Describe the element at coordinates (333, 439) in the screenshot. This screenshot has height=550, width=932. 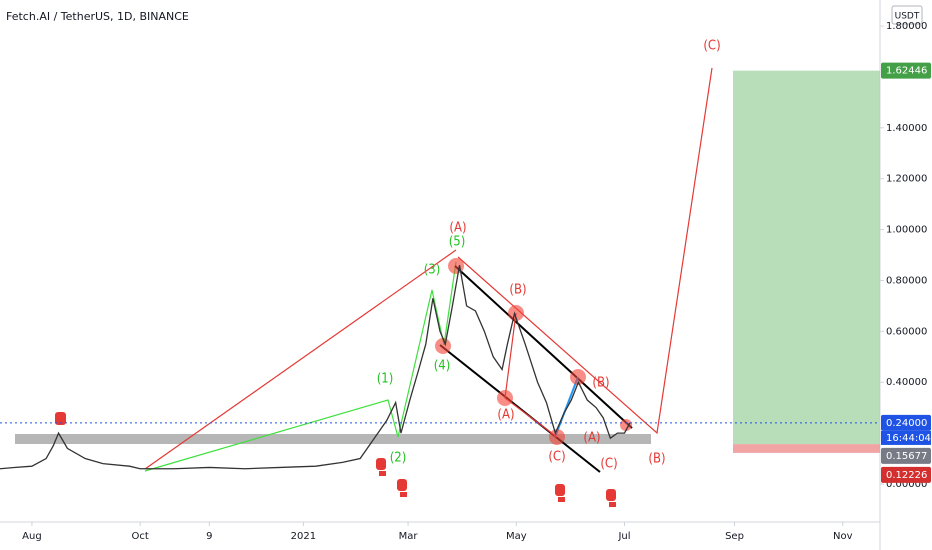
I see `support-band` at that location.